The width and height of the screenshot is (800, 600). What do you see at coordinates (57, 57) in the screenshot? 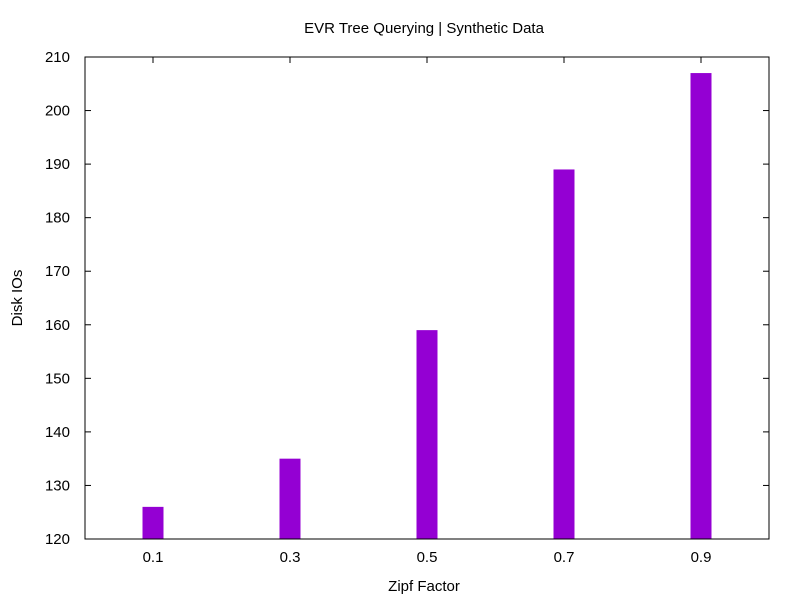
I see `y-tick-label: 210` at bounding box center [57, 57].